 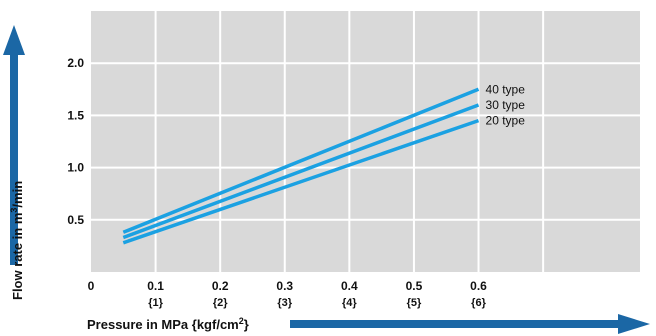 I want to click on y-tick-label: 0.5, so click(x=75, y=220).